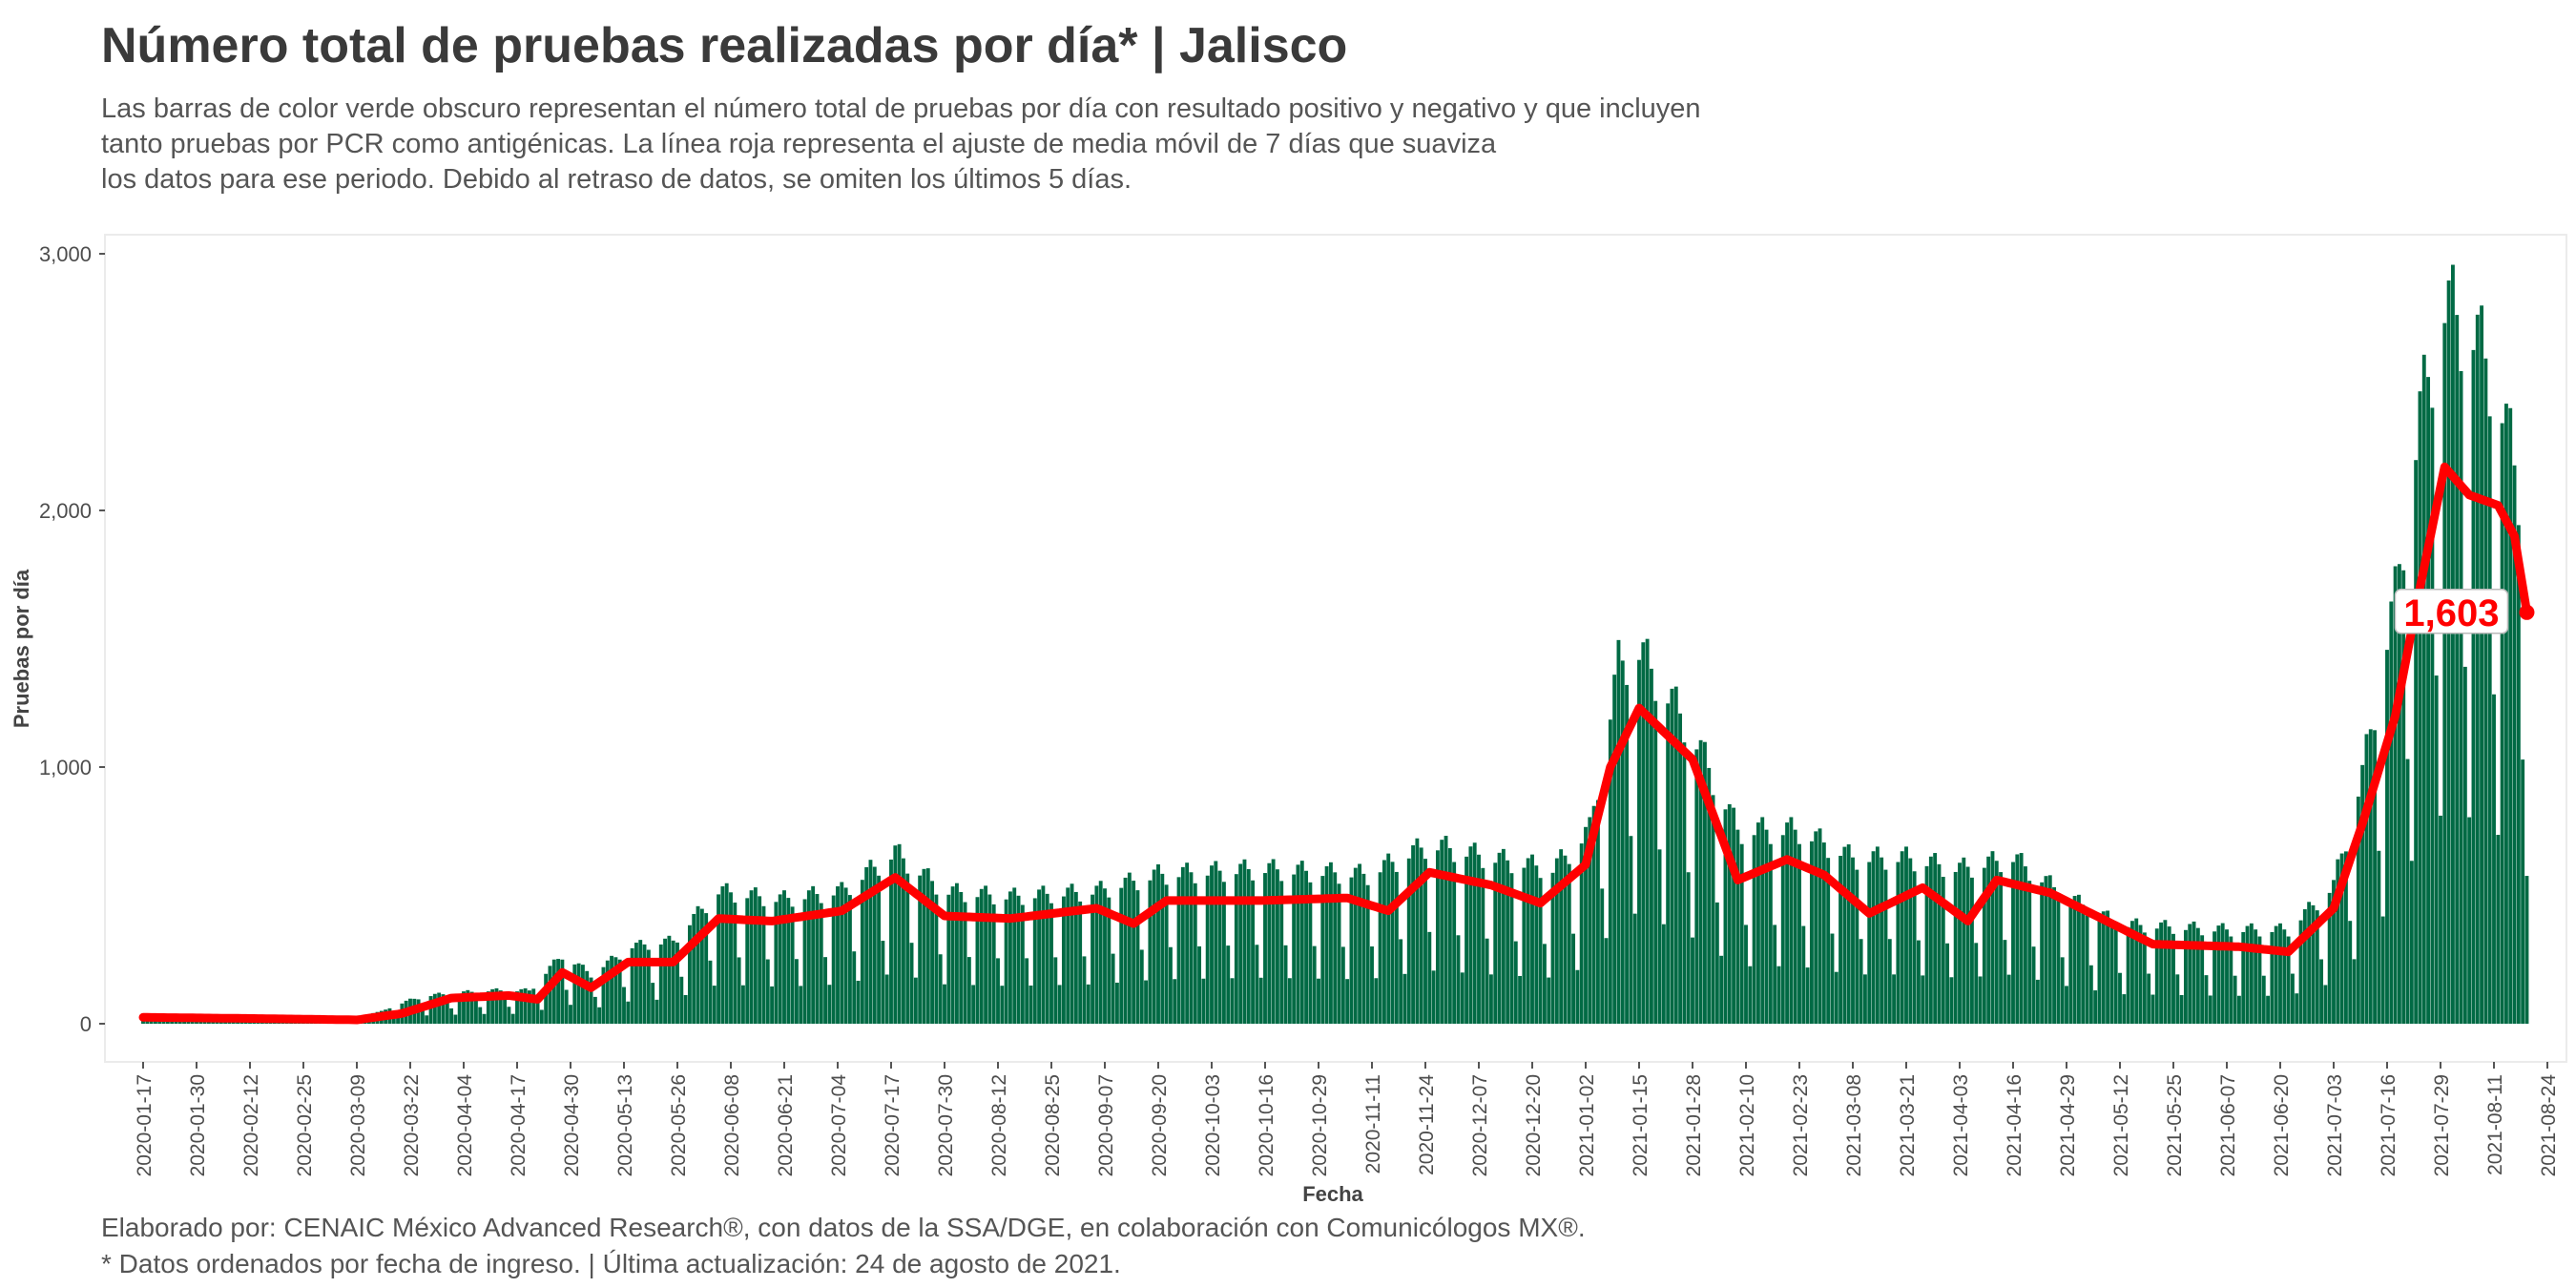  I want to click on x-tick-label: 2020-09-20, so click(1160, 1125).